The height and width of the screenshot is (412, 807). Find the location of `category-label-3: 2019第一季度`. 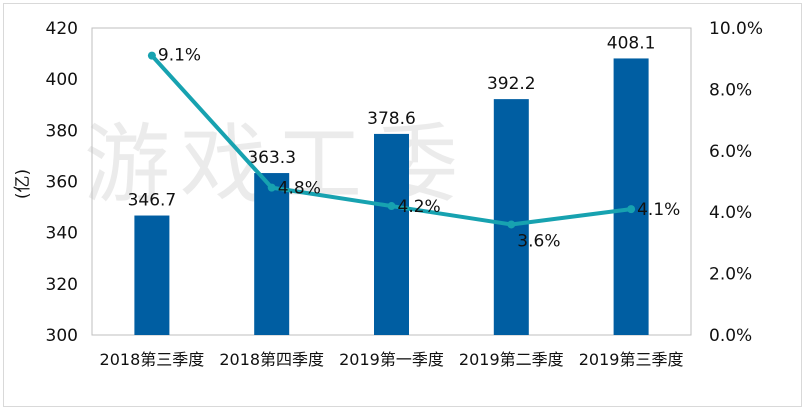

category-label-3: 2019第一季度 is located at coordinates (391, 359).